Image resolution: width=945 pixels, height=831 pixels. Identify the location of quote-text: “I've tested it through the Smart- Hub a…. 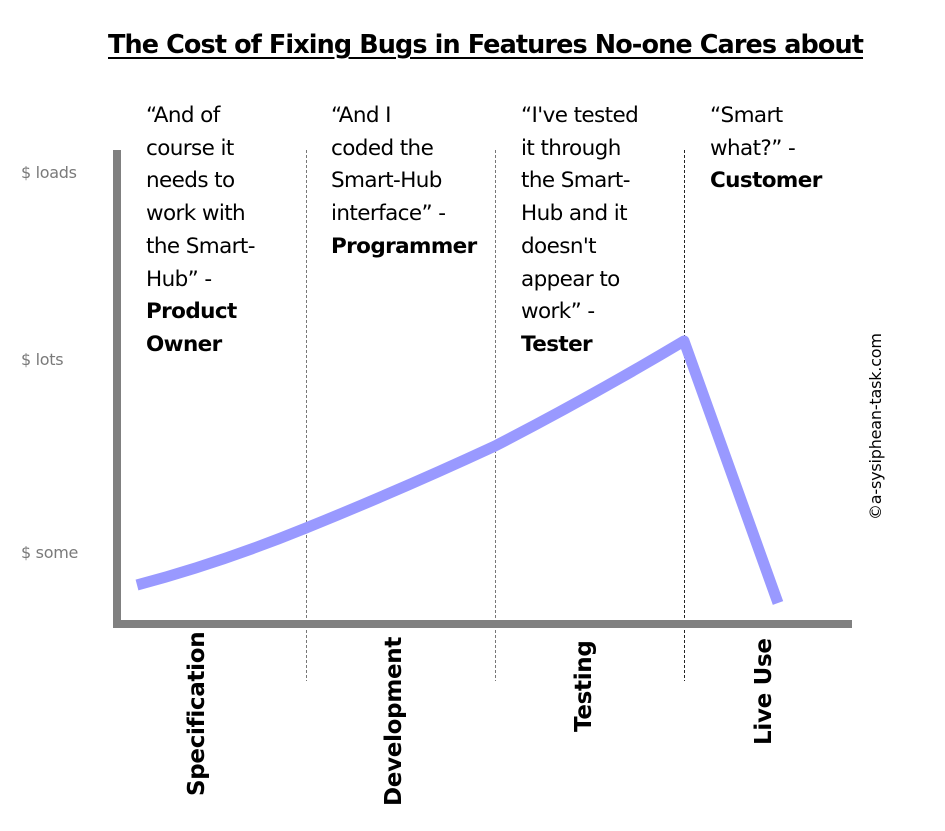
(580, 214).